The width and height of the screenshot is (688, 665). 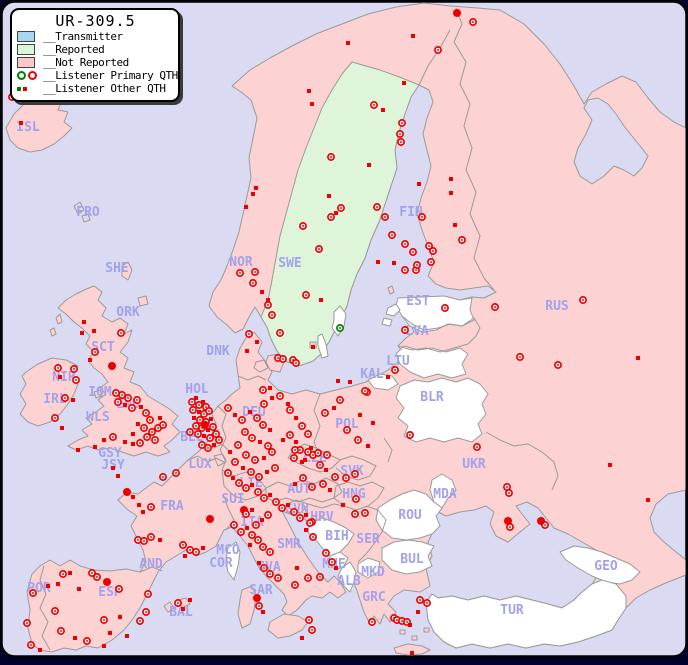 What do you see at coordinates (557, 306) in the screenshot?
I see `country-label-rus: RUS` at bounding box center [557, 306].